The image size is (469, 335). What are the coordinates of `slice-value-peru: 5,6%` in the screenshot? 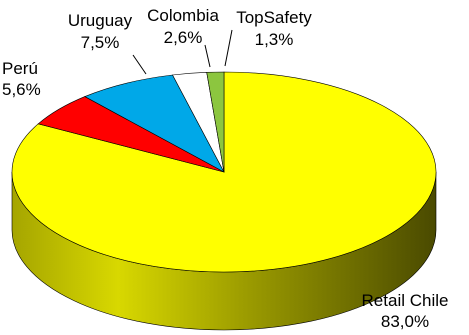 It's located at (21, 89).